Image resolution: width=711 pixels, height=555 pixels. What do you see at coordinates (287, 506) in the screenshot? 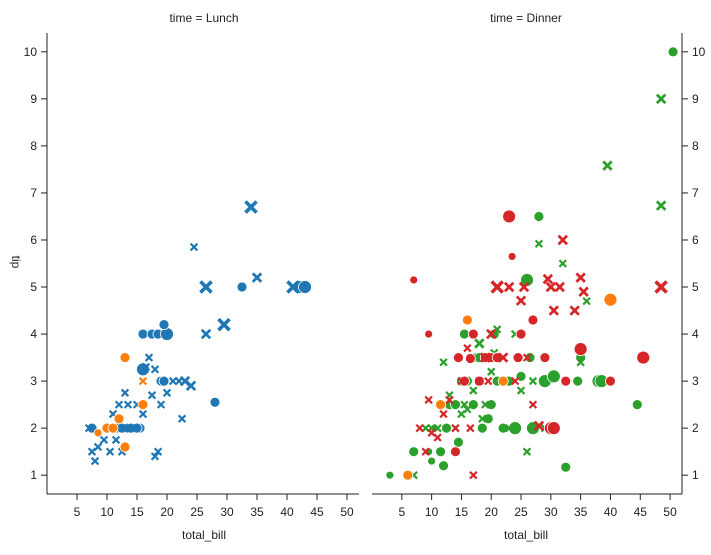
I see `left-x-tick: 40` at bounding box center [287, 506].